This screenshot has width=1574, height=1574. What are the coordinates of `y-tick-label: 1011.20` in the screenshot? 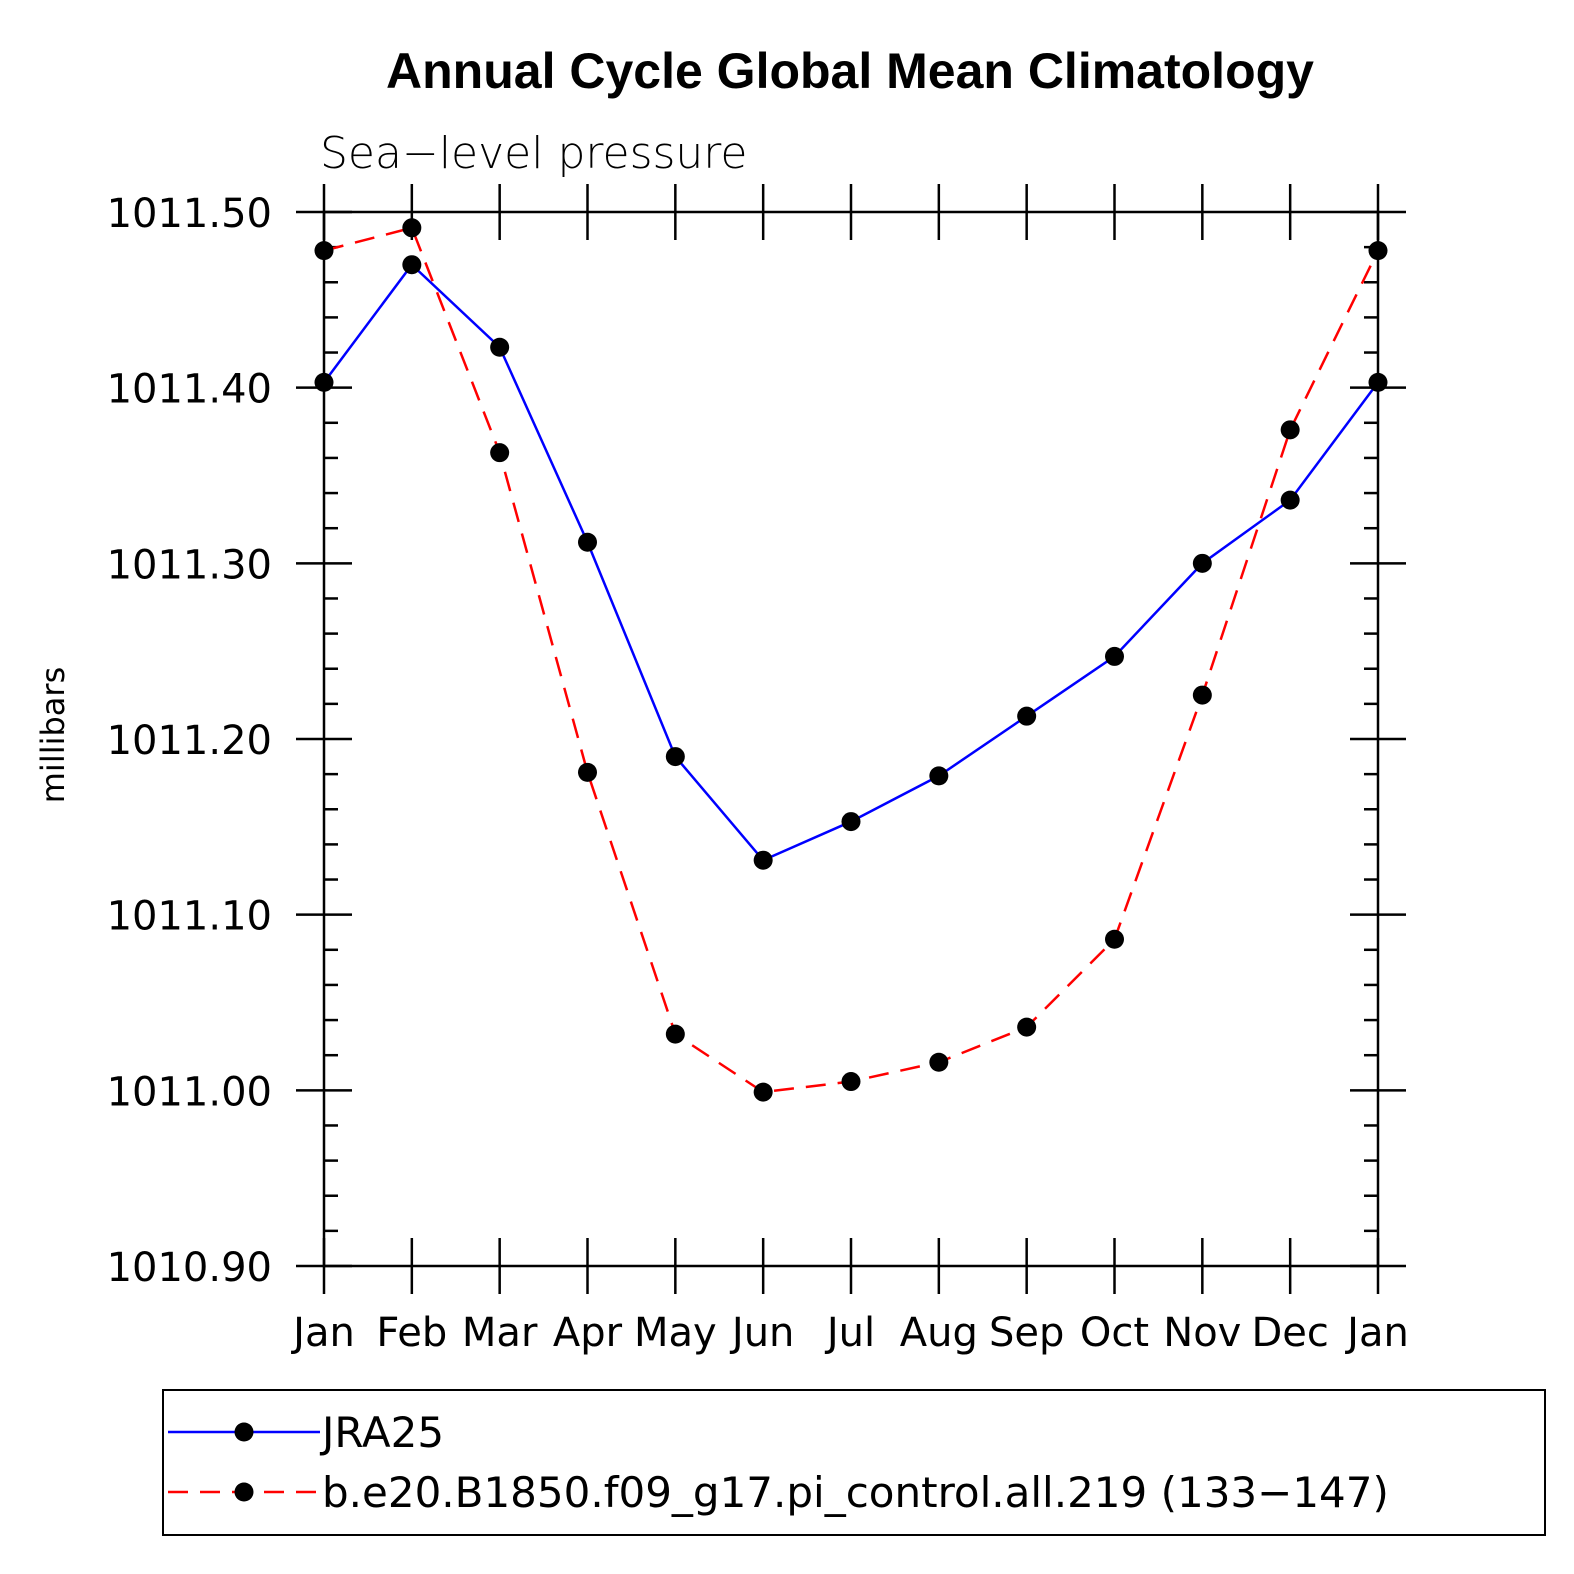 It's located at (189, 741).